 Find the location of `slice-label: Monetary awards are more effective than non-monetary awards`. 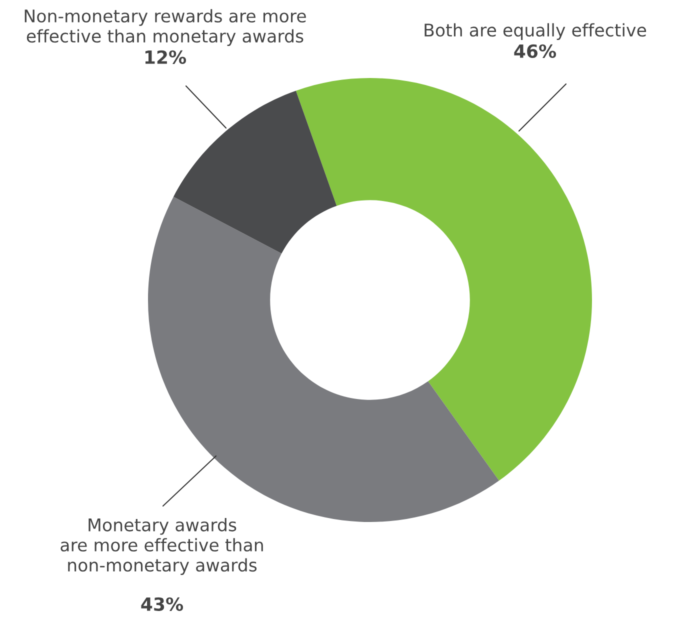

slice-label: Monetary awards are more effective than non-monetary awards is located at coordinates (161, 547).